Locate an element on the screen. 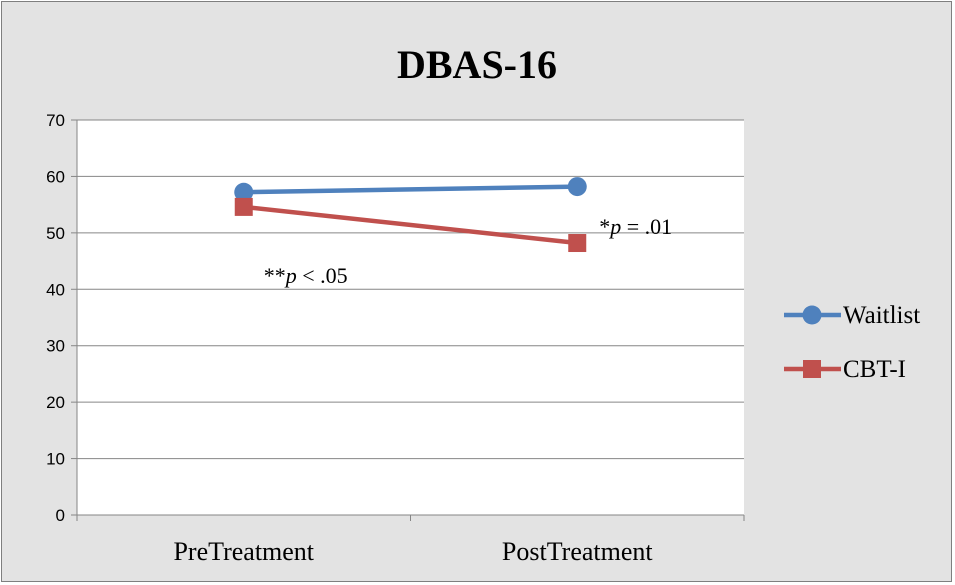 This screenshot has width=955, height=585. y-tick-label: 60 is located at coordinates (55, 176).